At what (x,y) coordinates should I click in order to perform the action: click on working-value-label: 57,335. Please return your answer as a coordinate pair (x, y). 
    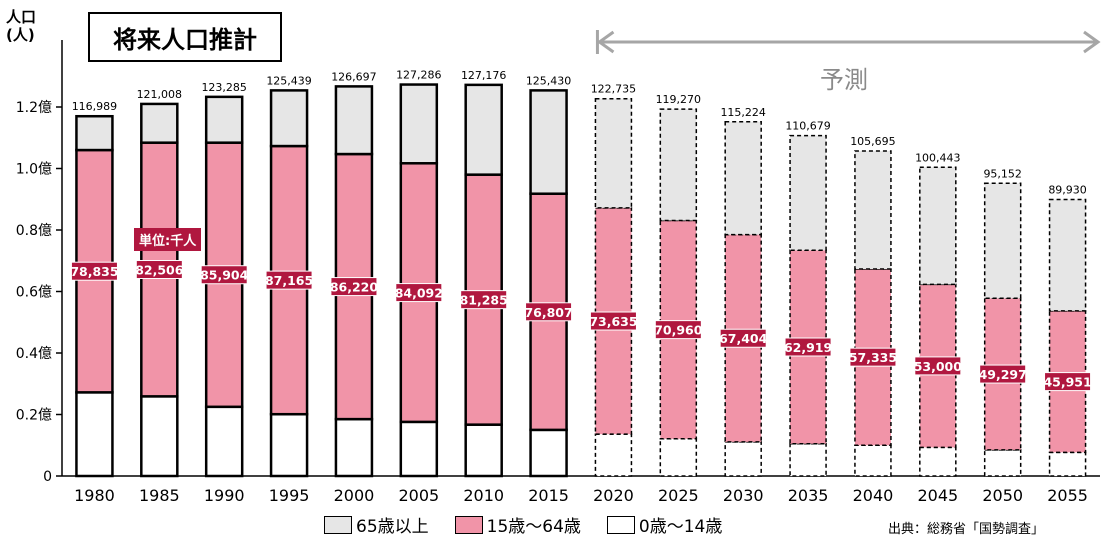
    Looking at the image, I should click on (873, 357).